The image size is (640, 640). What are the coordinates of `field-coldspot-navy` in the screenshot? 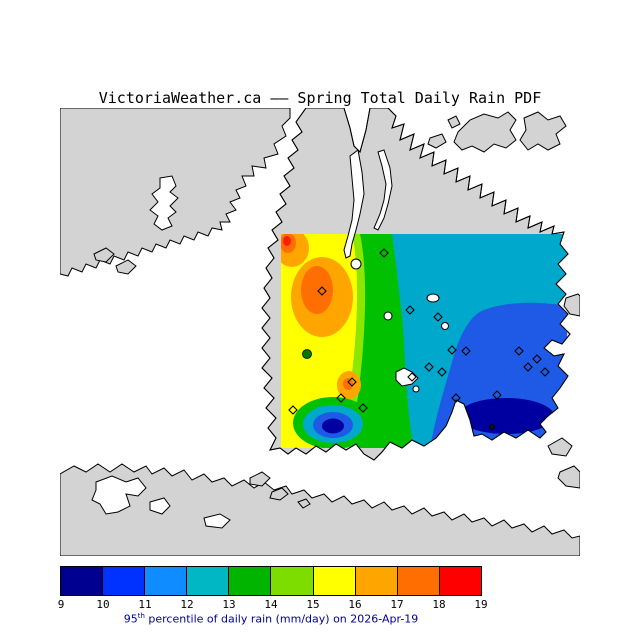 It's located at (333, 426).